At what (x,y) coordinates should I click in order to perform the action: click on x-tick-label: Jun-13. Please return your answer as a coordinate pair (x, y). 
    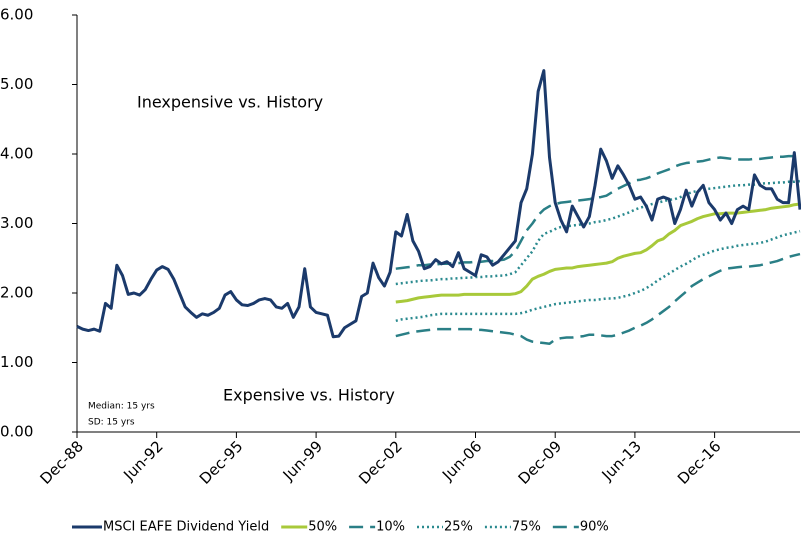
    Looking at the image, I should click on (621, 460).